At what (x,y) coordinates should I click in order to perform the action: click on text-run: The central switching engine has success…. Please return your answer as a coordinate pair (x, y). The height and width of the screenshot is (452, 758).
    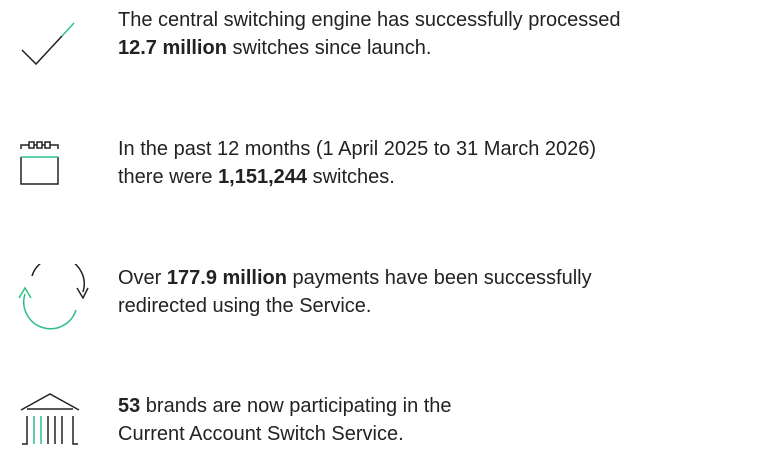
    Looking at the image, I should click on (369, 20).